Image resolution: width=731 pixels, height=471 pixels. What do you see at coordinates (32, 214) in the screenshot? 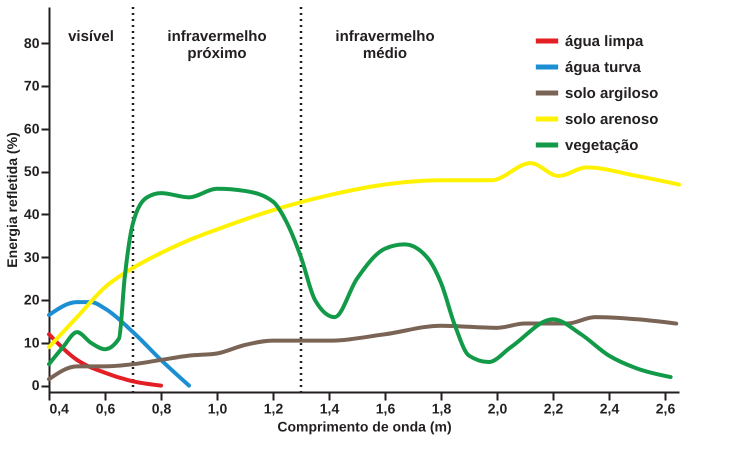
I see `y-tick-label: 40` at bounding box center [32, 214].